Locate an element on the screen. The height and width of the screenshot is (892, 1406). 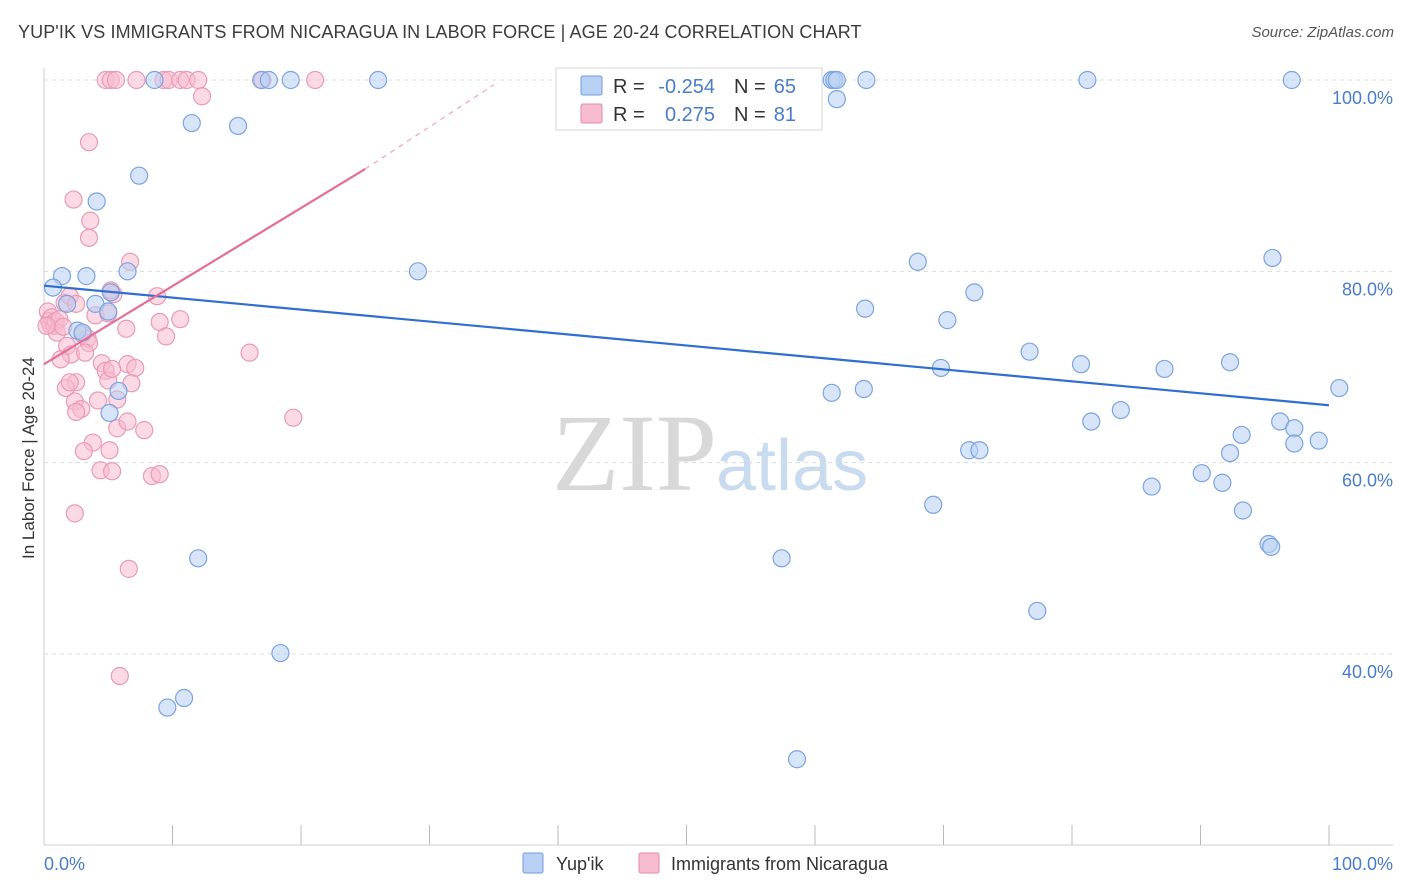
bottom-legend-label-nicaragua: Immigrants from Nicaragua is located at coordinates (780, 864).